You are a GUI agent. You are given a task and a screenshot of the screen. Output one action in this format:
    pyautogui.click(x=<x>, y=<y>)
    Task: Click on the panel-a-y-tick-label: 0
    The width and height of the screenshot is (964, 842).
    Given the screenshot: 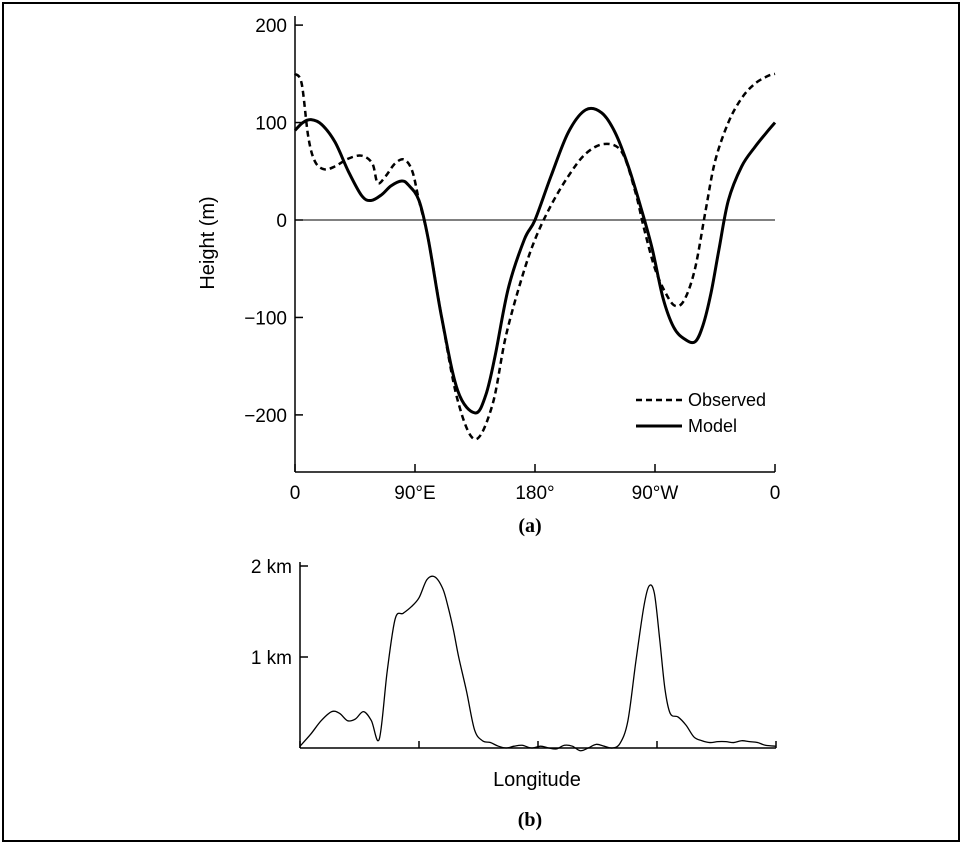 What is the action you would take?
    pyautogui.click(x=281, y=221)
    